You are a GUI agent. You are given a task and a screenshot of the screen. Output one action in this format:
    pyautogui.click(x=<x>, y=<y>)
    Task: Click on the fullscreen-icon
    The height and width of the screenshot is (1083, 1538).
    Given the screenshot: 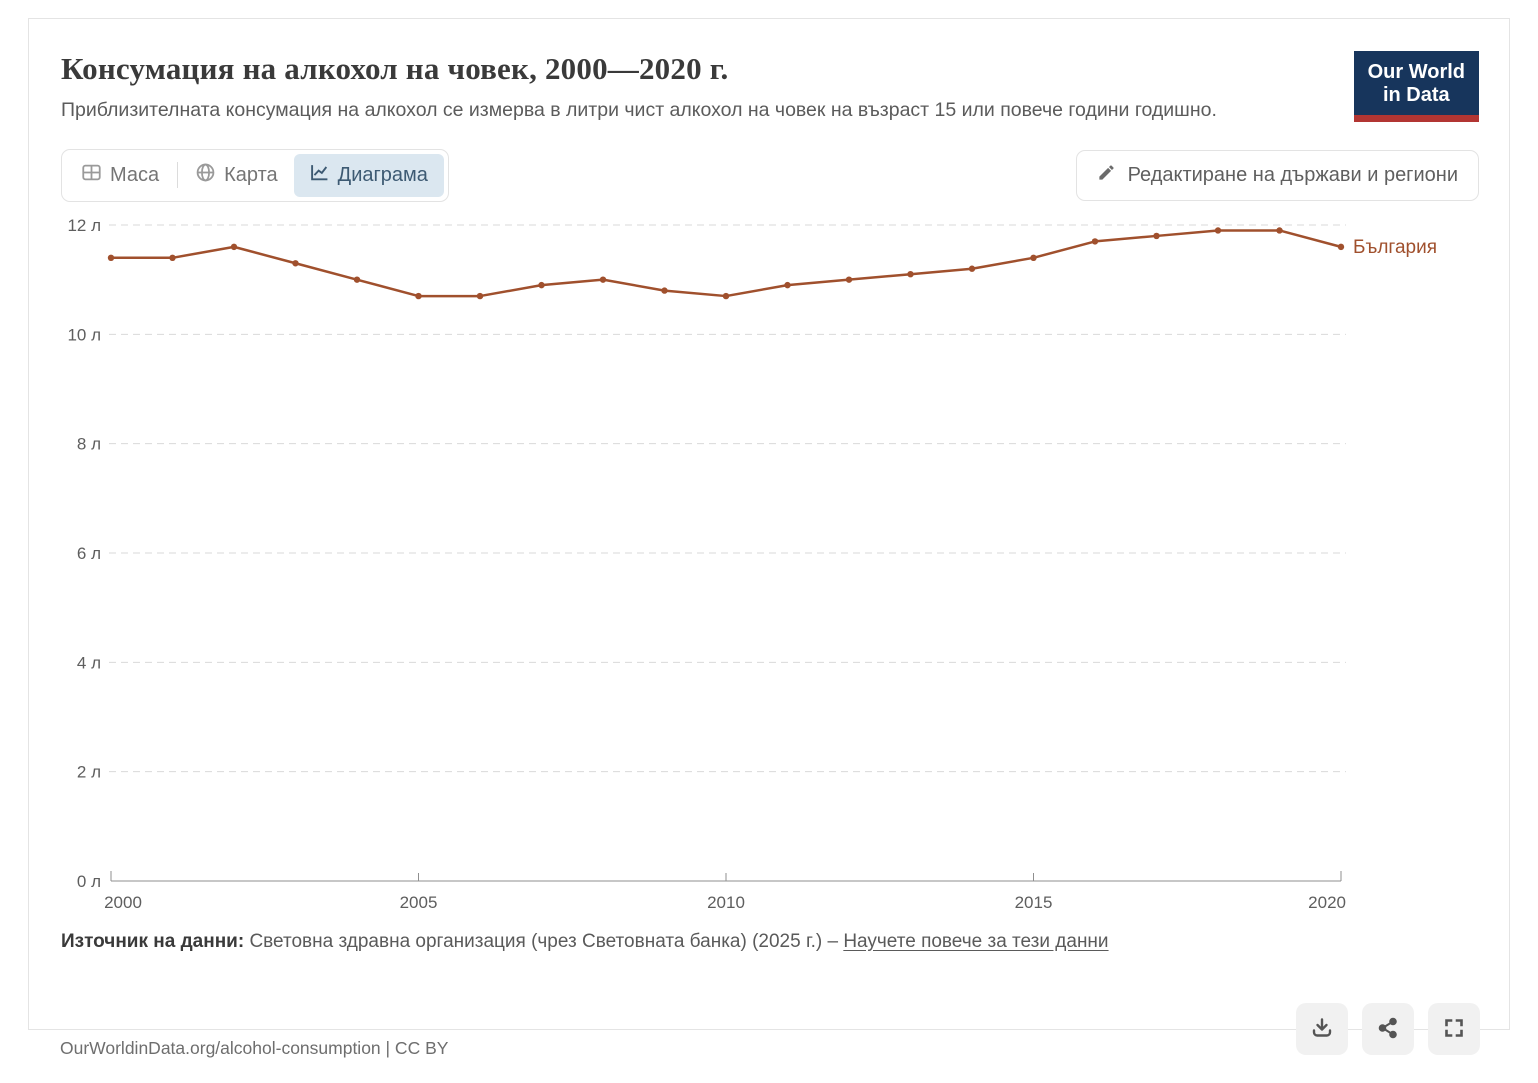 What is the action you would take?
    pyautogui.click(x=1454, y=1029)
    